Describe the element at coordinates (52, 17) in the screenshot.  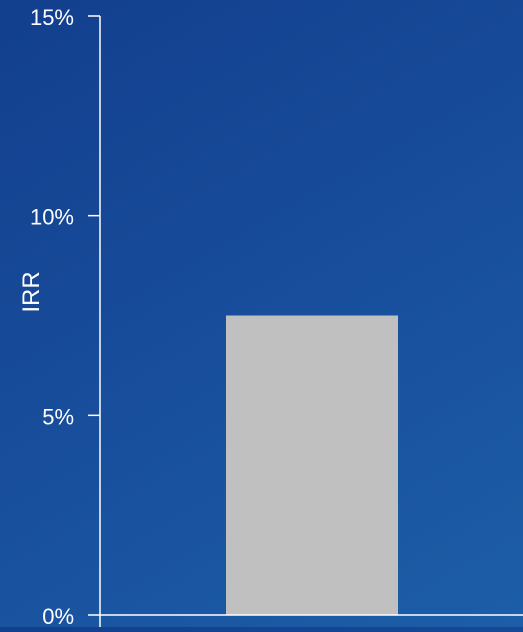
I see `y-tick-label: 15%` at that location.